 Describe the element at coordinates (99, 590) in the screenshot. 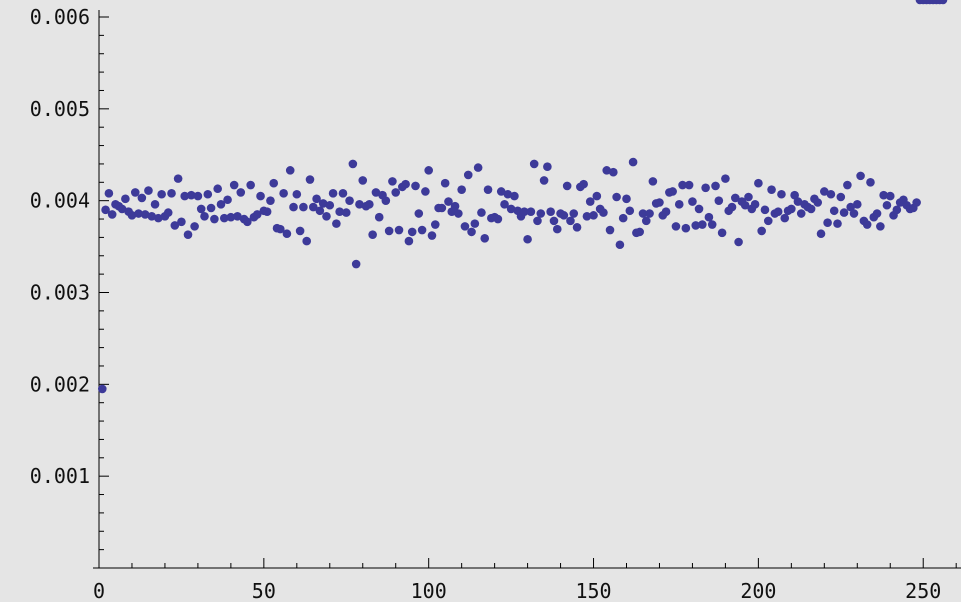

I see `x-tick-label: 0` at that location.